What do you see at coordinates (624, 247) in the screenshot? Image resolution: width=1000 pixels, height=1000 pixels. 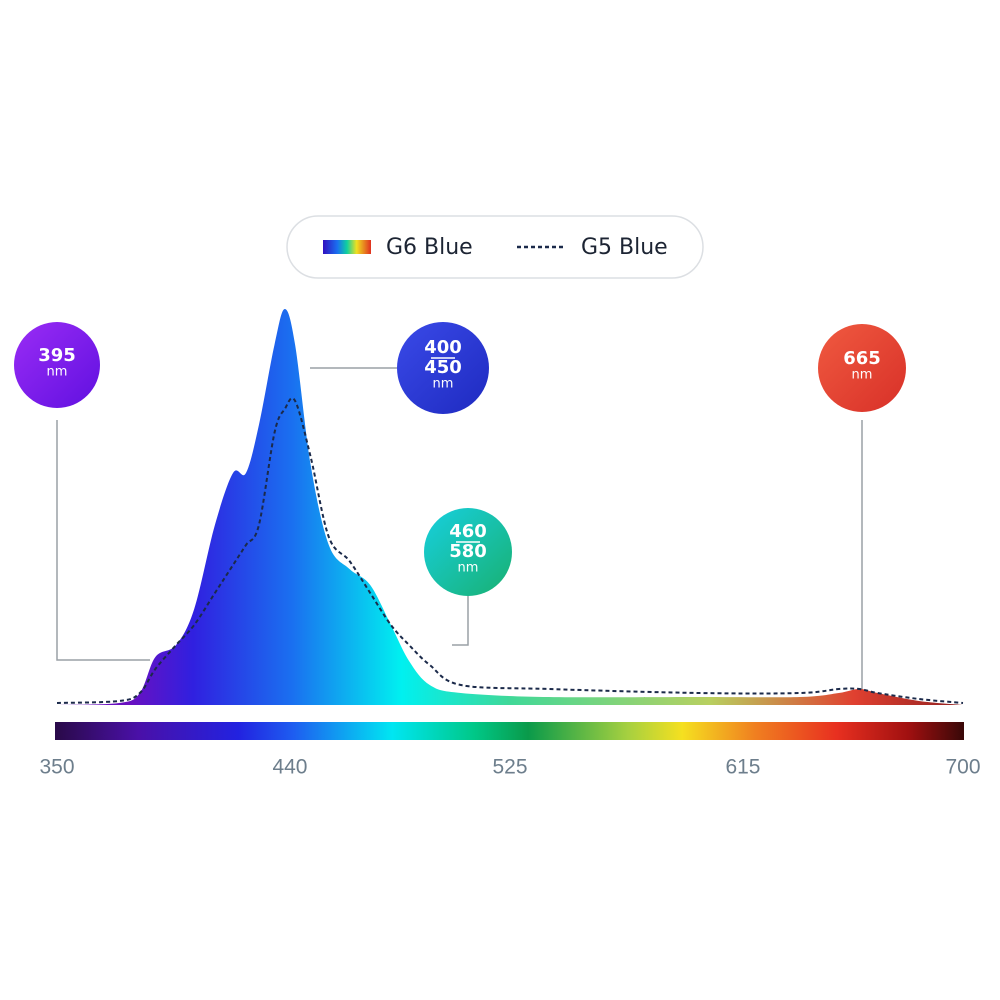 I see `legend-label: G5 Blue` at bounding box center [624, 247].